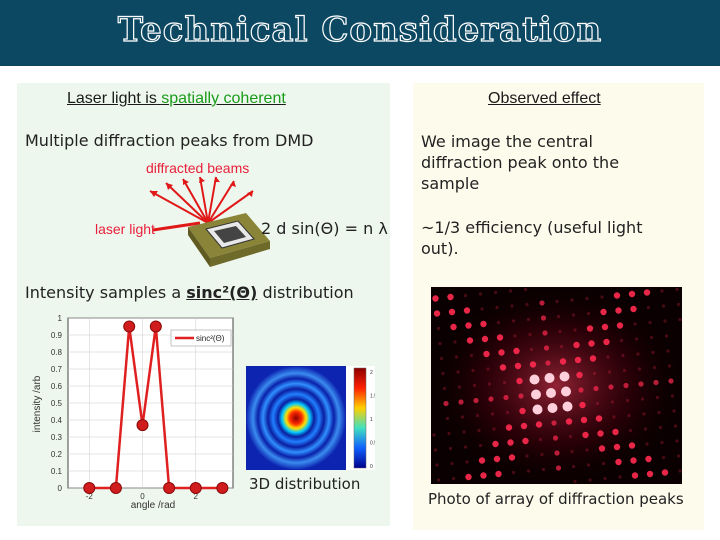 The width and height of the screenshot is (720, 540). I want to click on y-tick-label: 0.2, so click(57, 454).